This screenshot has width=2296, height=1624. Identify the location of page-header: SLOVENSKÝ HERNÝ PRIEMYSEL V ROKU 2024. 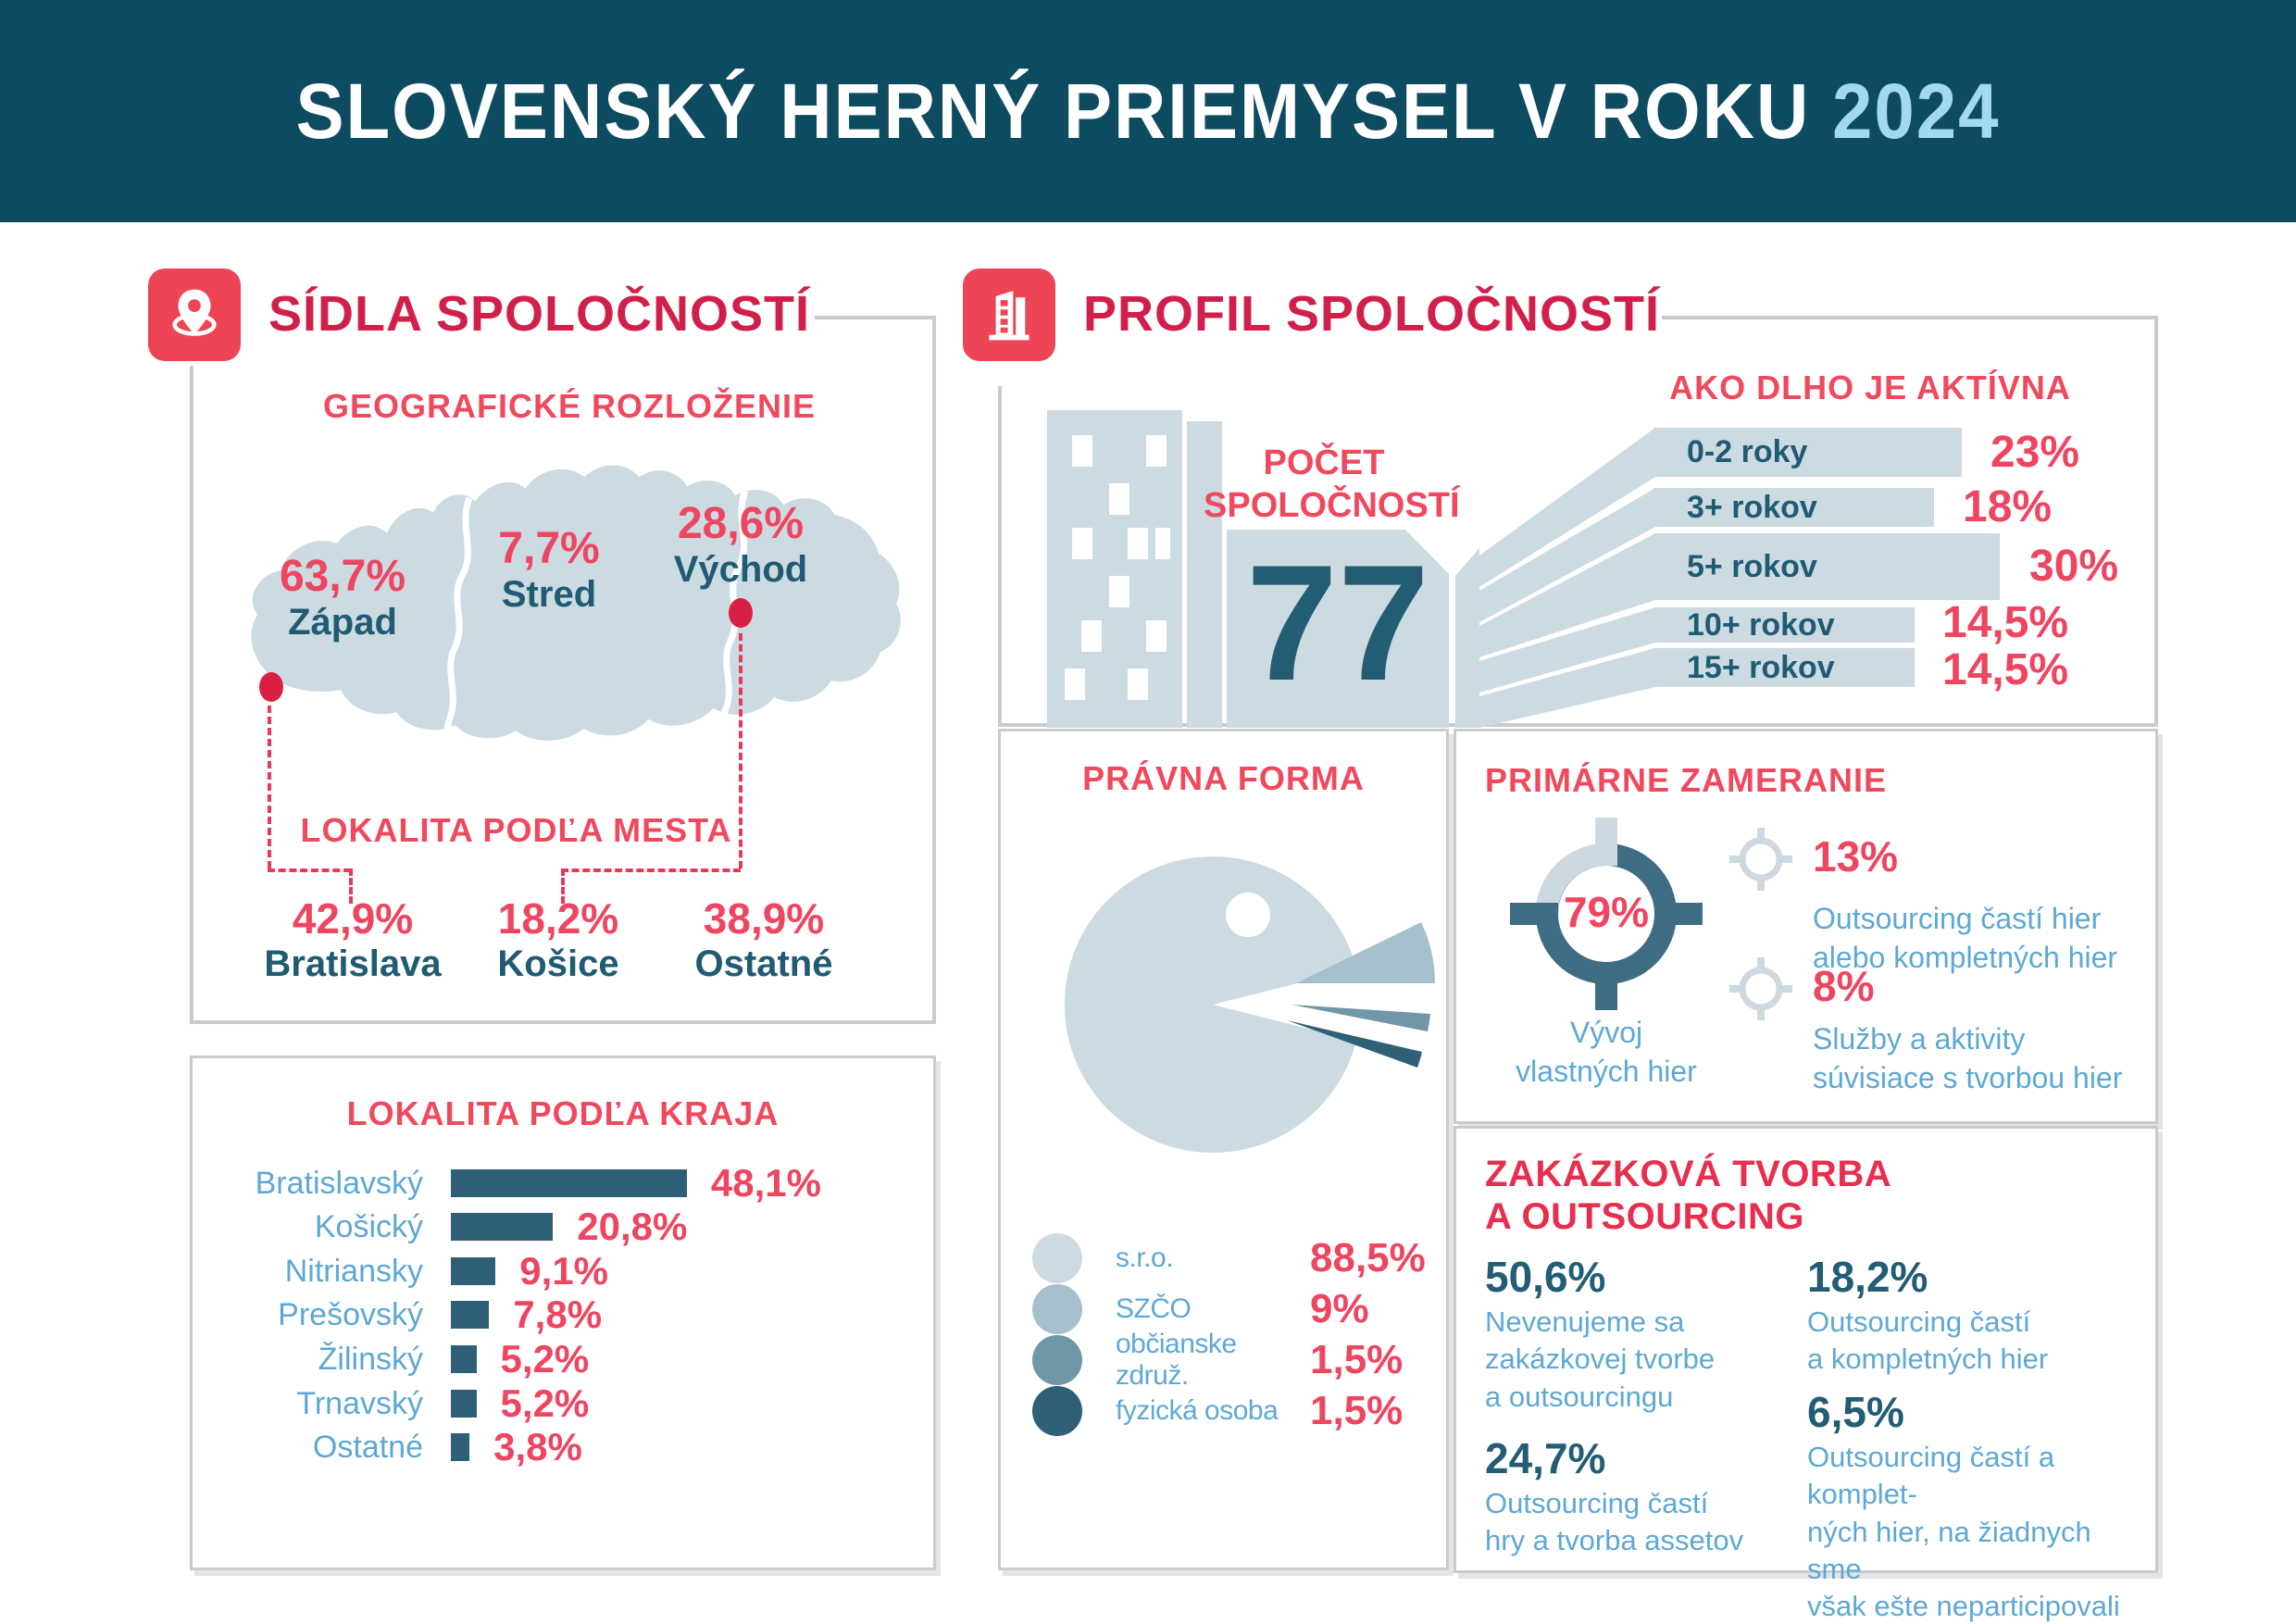
(1148, 111).